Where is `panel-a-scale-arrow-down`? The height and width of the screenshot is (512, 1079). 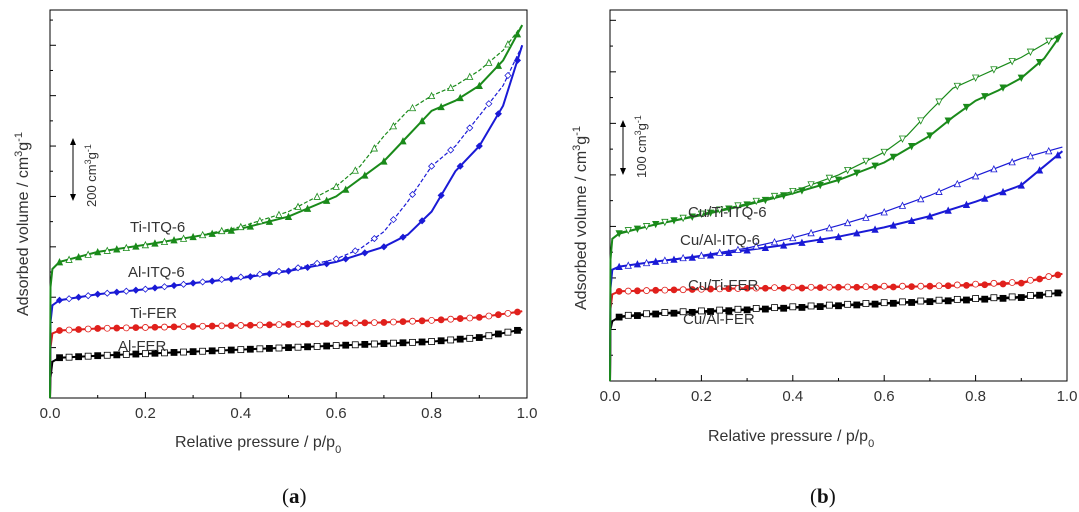 panel-a-scale-arrow-down is located at coordinates (73, 197).